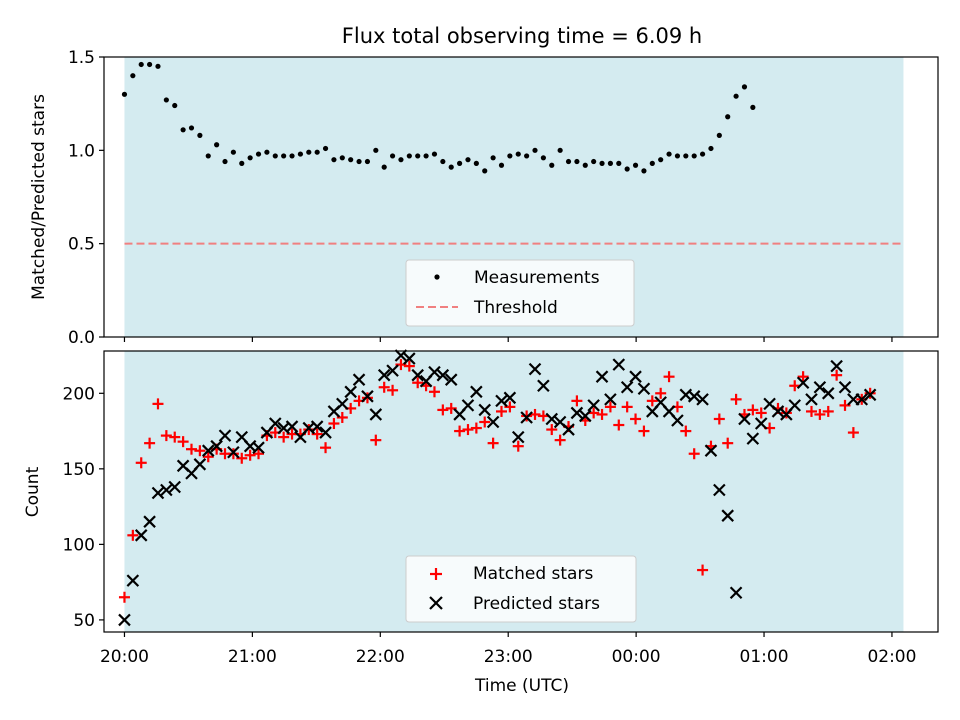  Describe the element at coordinates (79, 394) in the screenshot. I see `count-y-tick-label: 200` at that location.